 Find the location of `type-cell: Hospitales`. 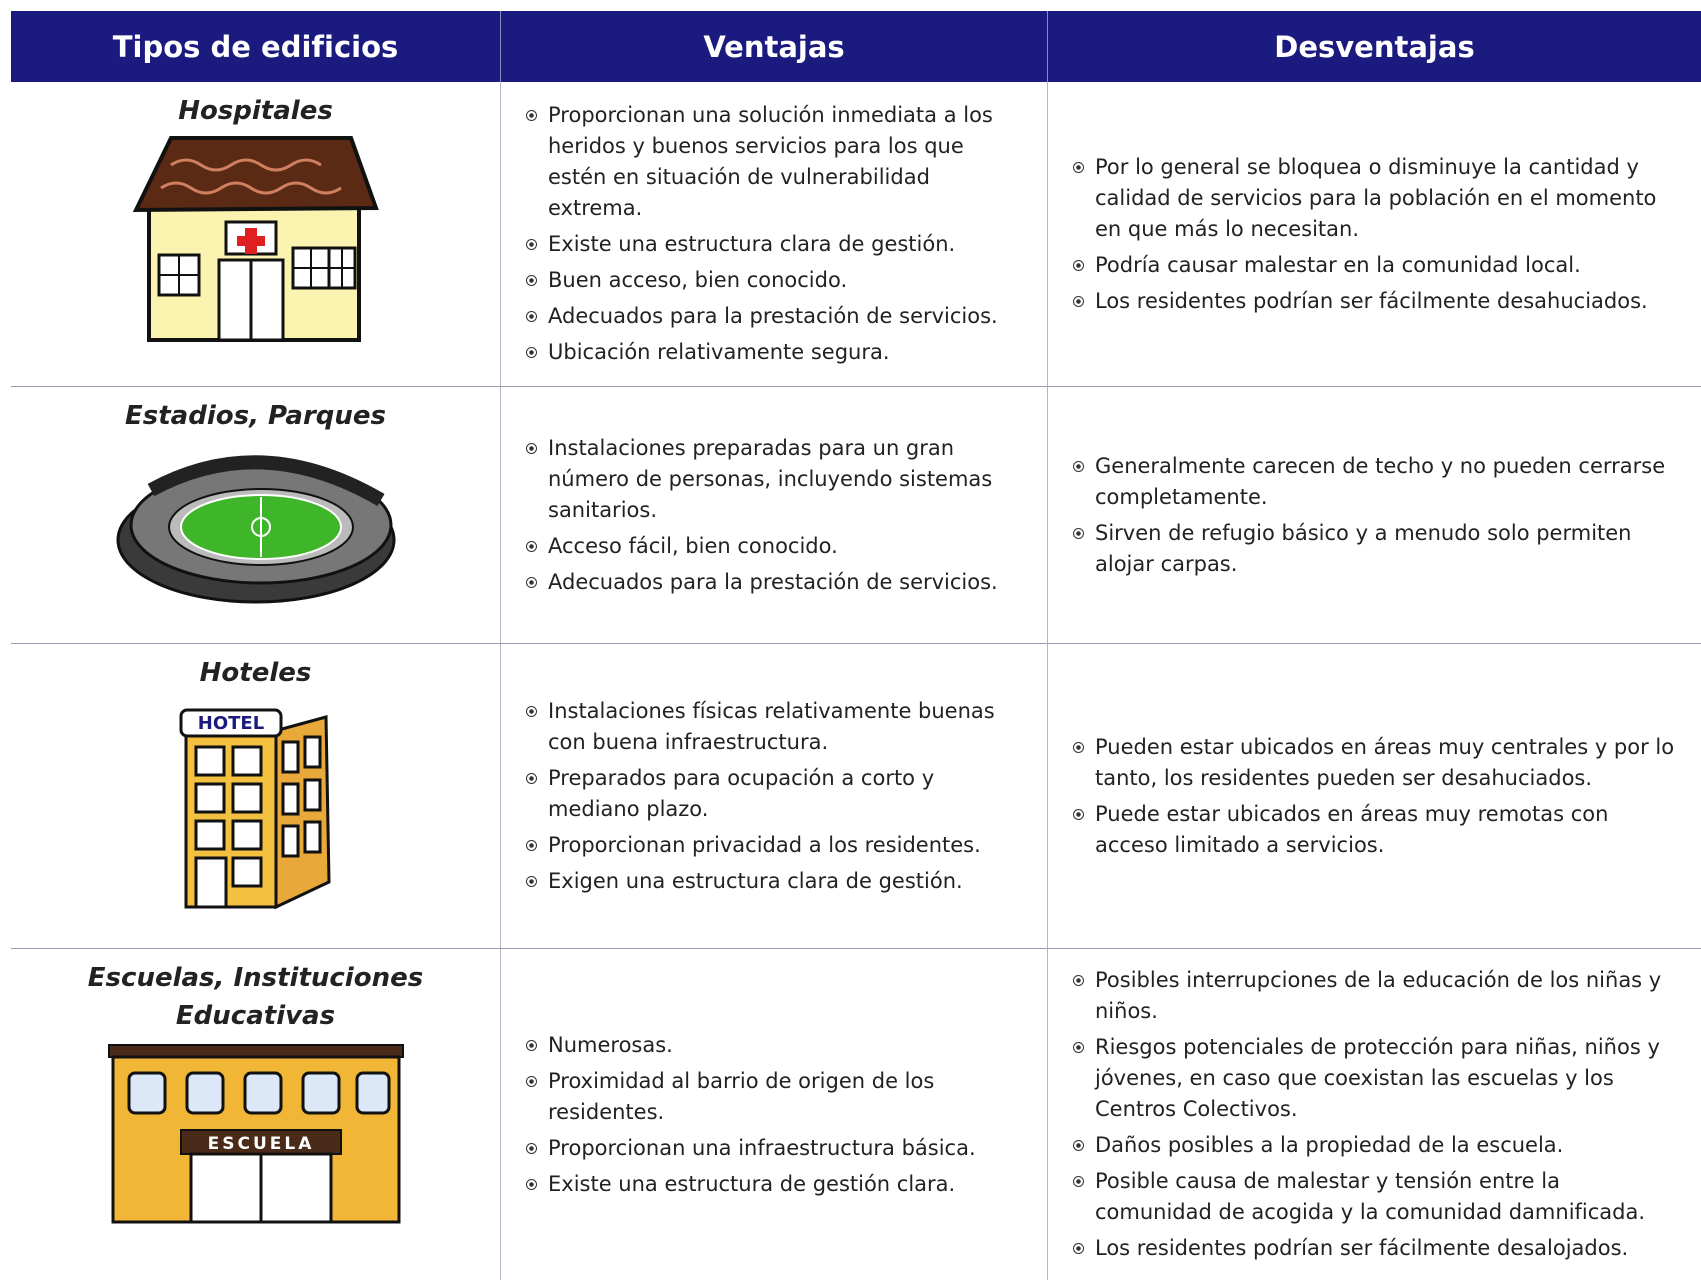

type-cell: Hospitales is located at coordinates (256, 234).